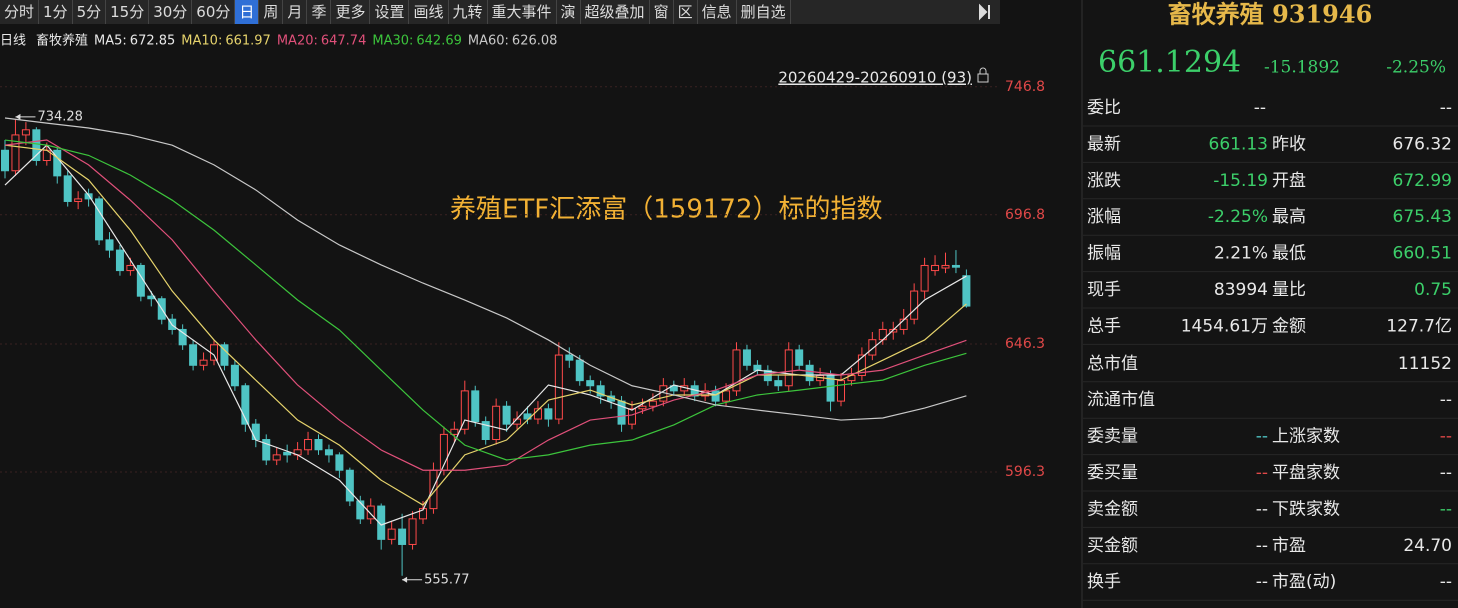 This screenshot has width=1458, height=608. I want to click on toolbar-item: 演, so click(569, 12).